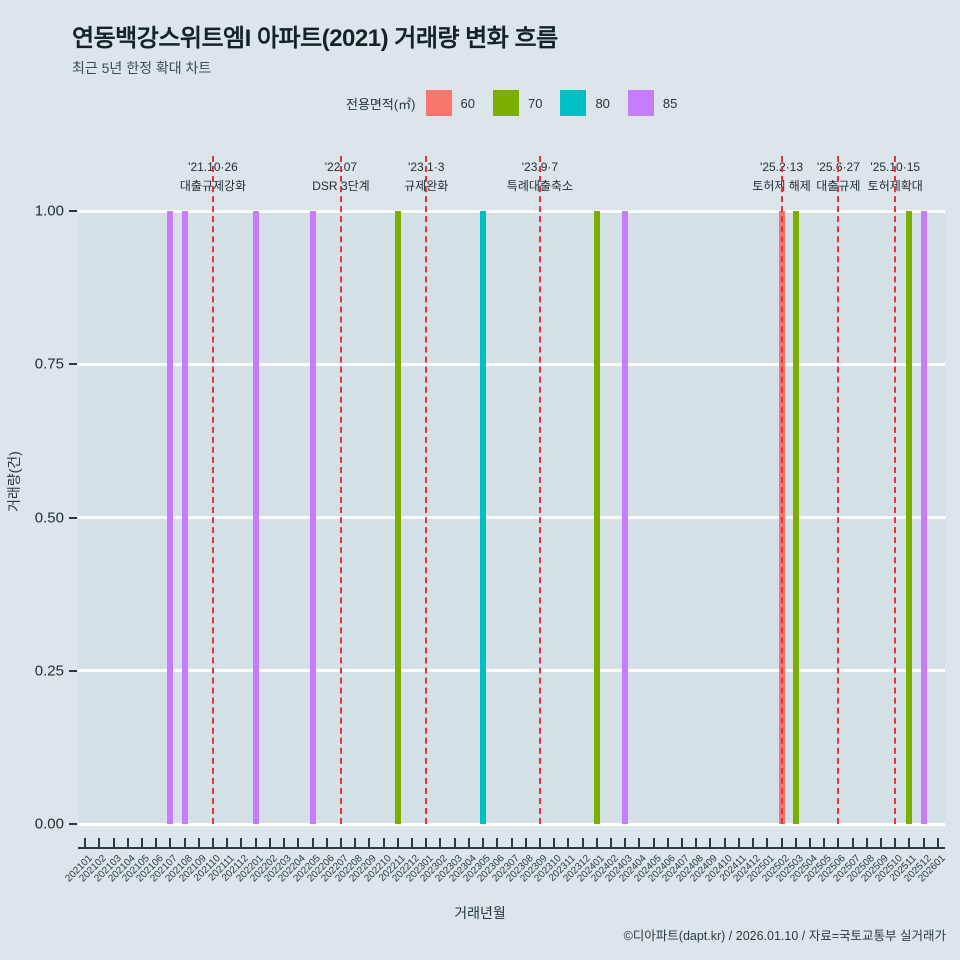 The image size is (960, 960). I want to click on legend-item-80: 80, so click(590, 103).